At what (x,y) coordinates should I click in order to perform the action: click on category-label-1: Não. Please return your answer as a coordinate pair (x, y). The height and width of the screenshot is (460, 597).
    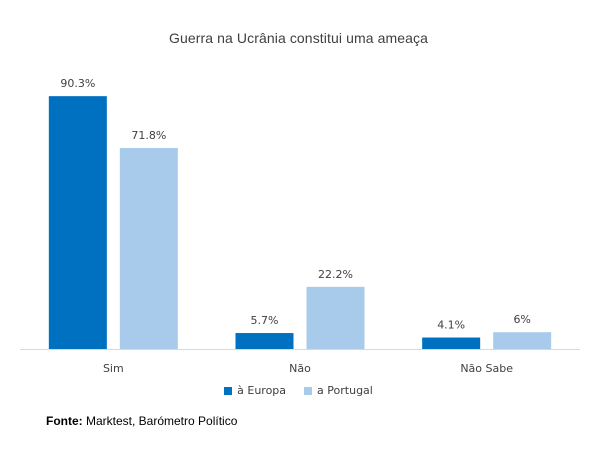
    Looking at the image, I should click on (300, 368).